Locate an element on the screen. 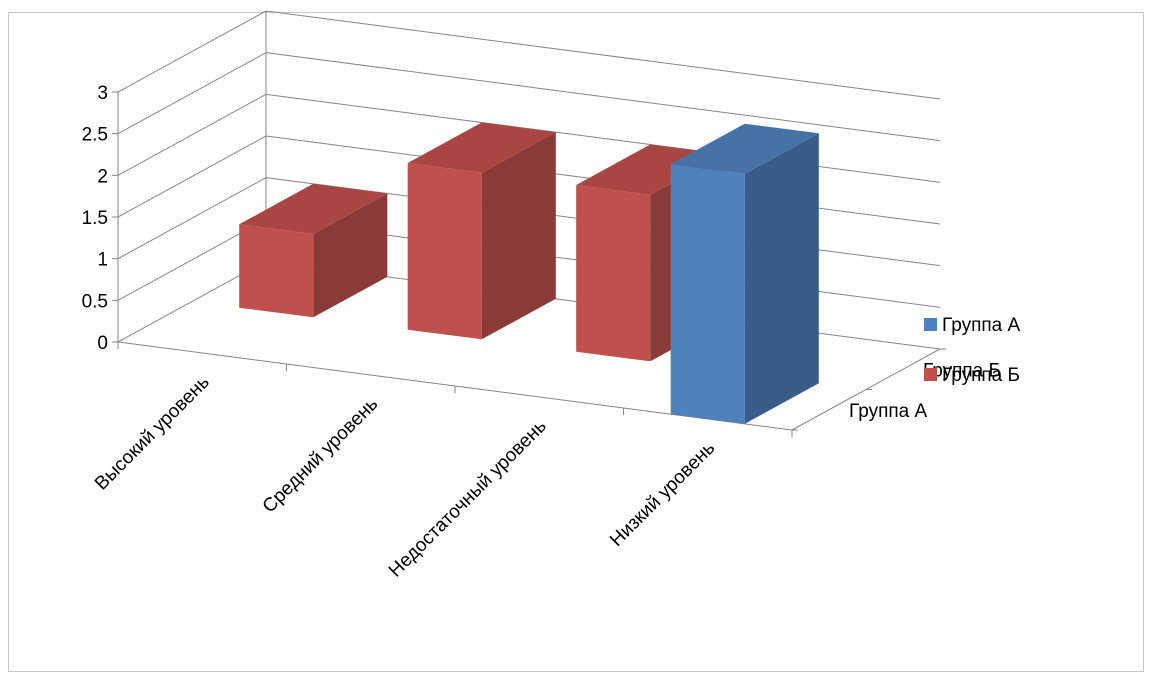  y-tick-label: 0 is located at coordinates (102, 343).